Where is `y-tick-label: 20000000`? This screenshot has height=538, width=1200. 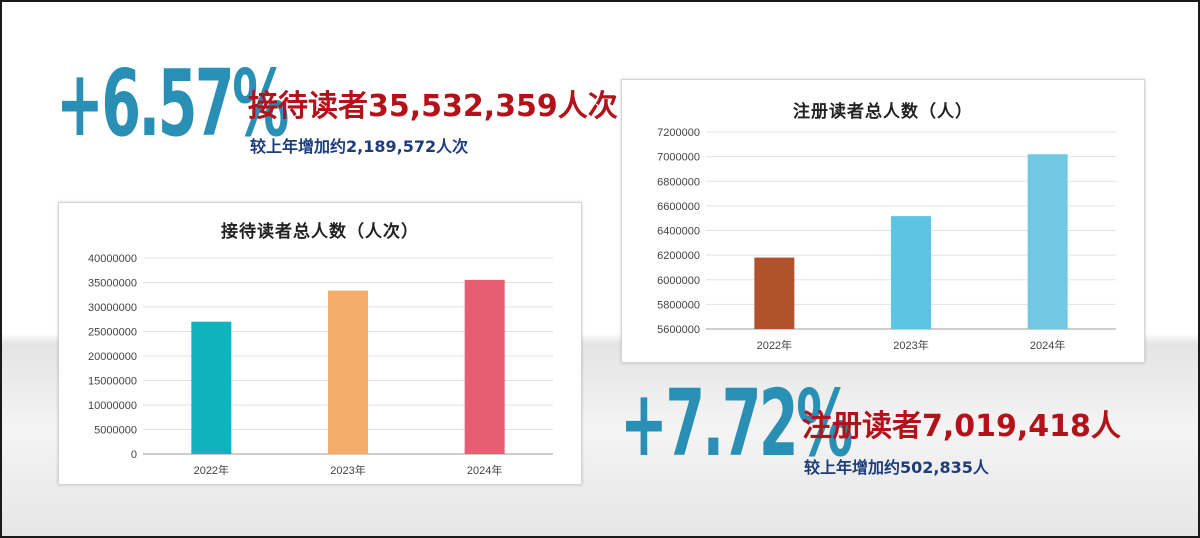
y-tick-label: 20000000 is located at coordinates (112, 357).